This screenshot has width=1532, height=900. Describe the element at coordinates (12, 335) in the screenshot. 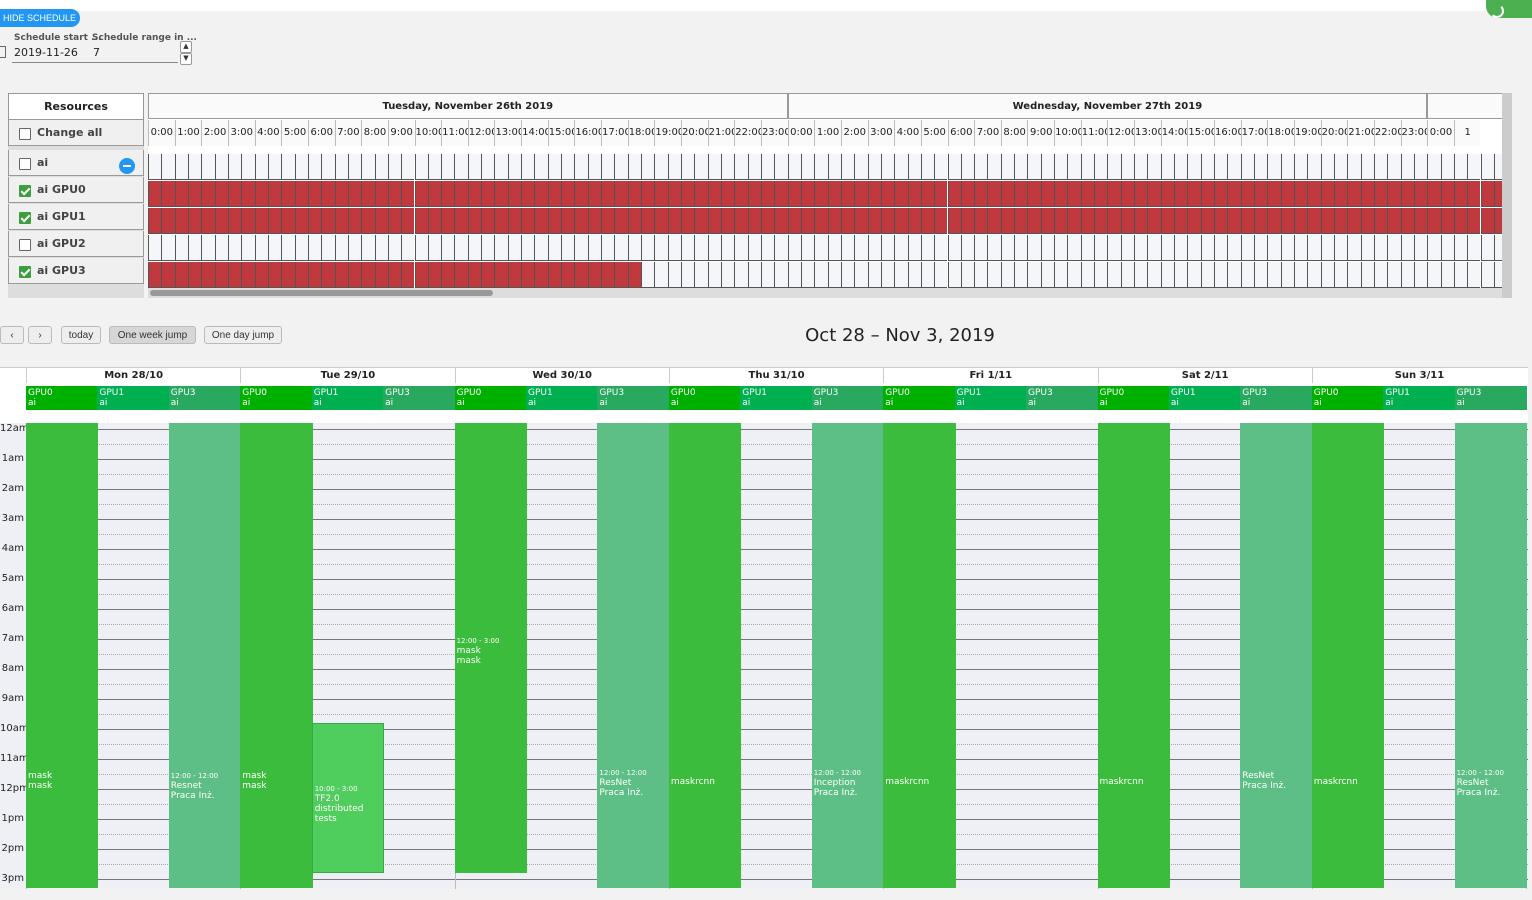

I see `prev-button: ‹` at that location.